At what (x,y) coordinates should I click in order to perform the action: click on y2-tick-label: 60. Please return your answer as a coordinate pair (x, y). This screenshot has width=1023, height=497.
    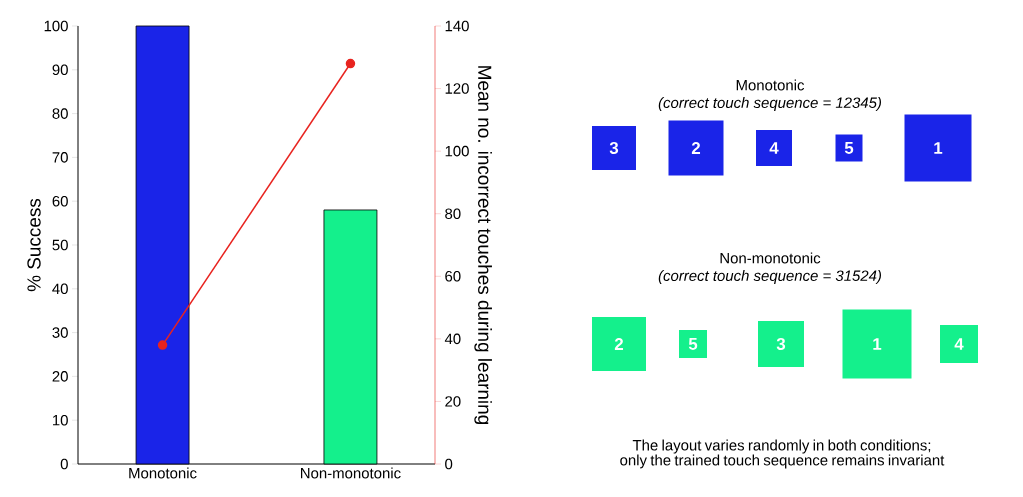
    Looking at the image, I should click on (453, 276).